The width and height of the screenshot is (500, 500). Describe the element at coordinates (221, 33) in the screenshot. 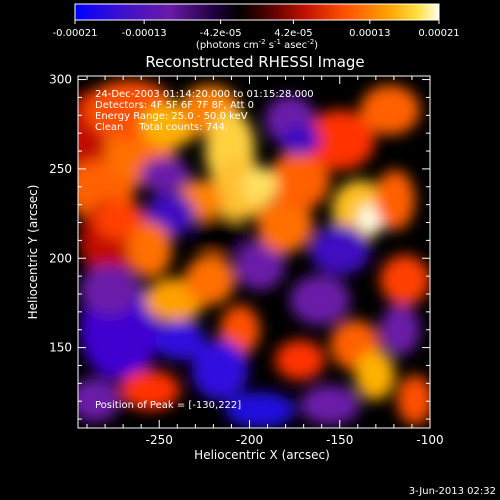

I see `colorbar-tick-label: -4.2e-05` at that location.